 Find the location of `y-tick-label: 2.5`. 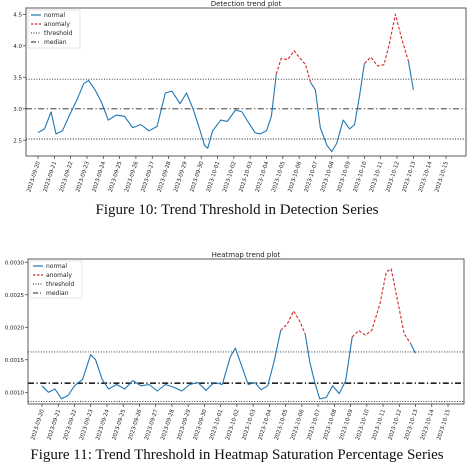

y-tick-label: 2.5 is located at coordinates (17, 141).